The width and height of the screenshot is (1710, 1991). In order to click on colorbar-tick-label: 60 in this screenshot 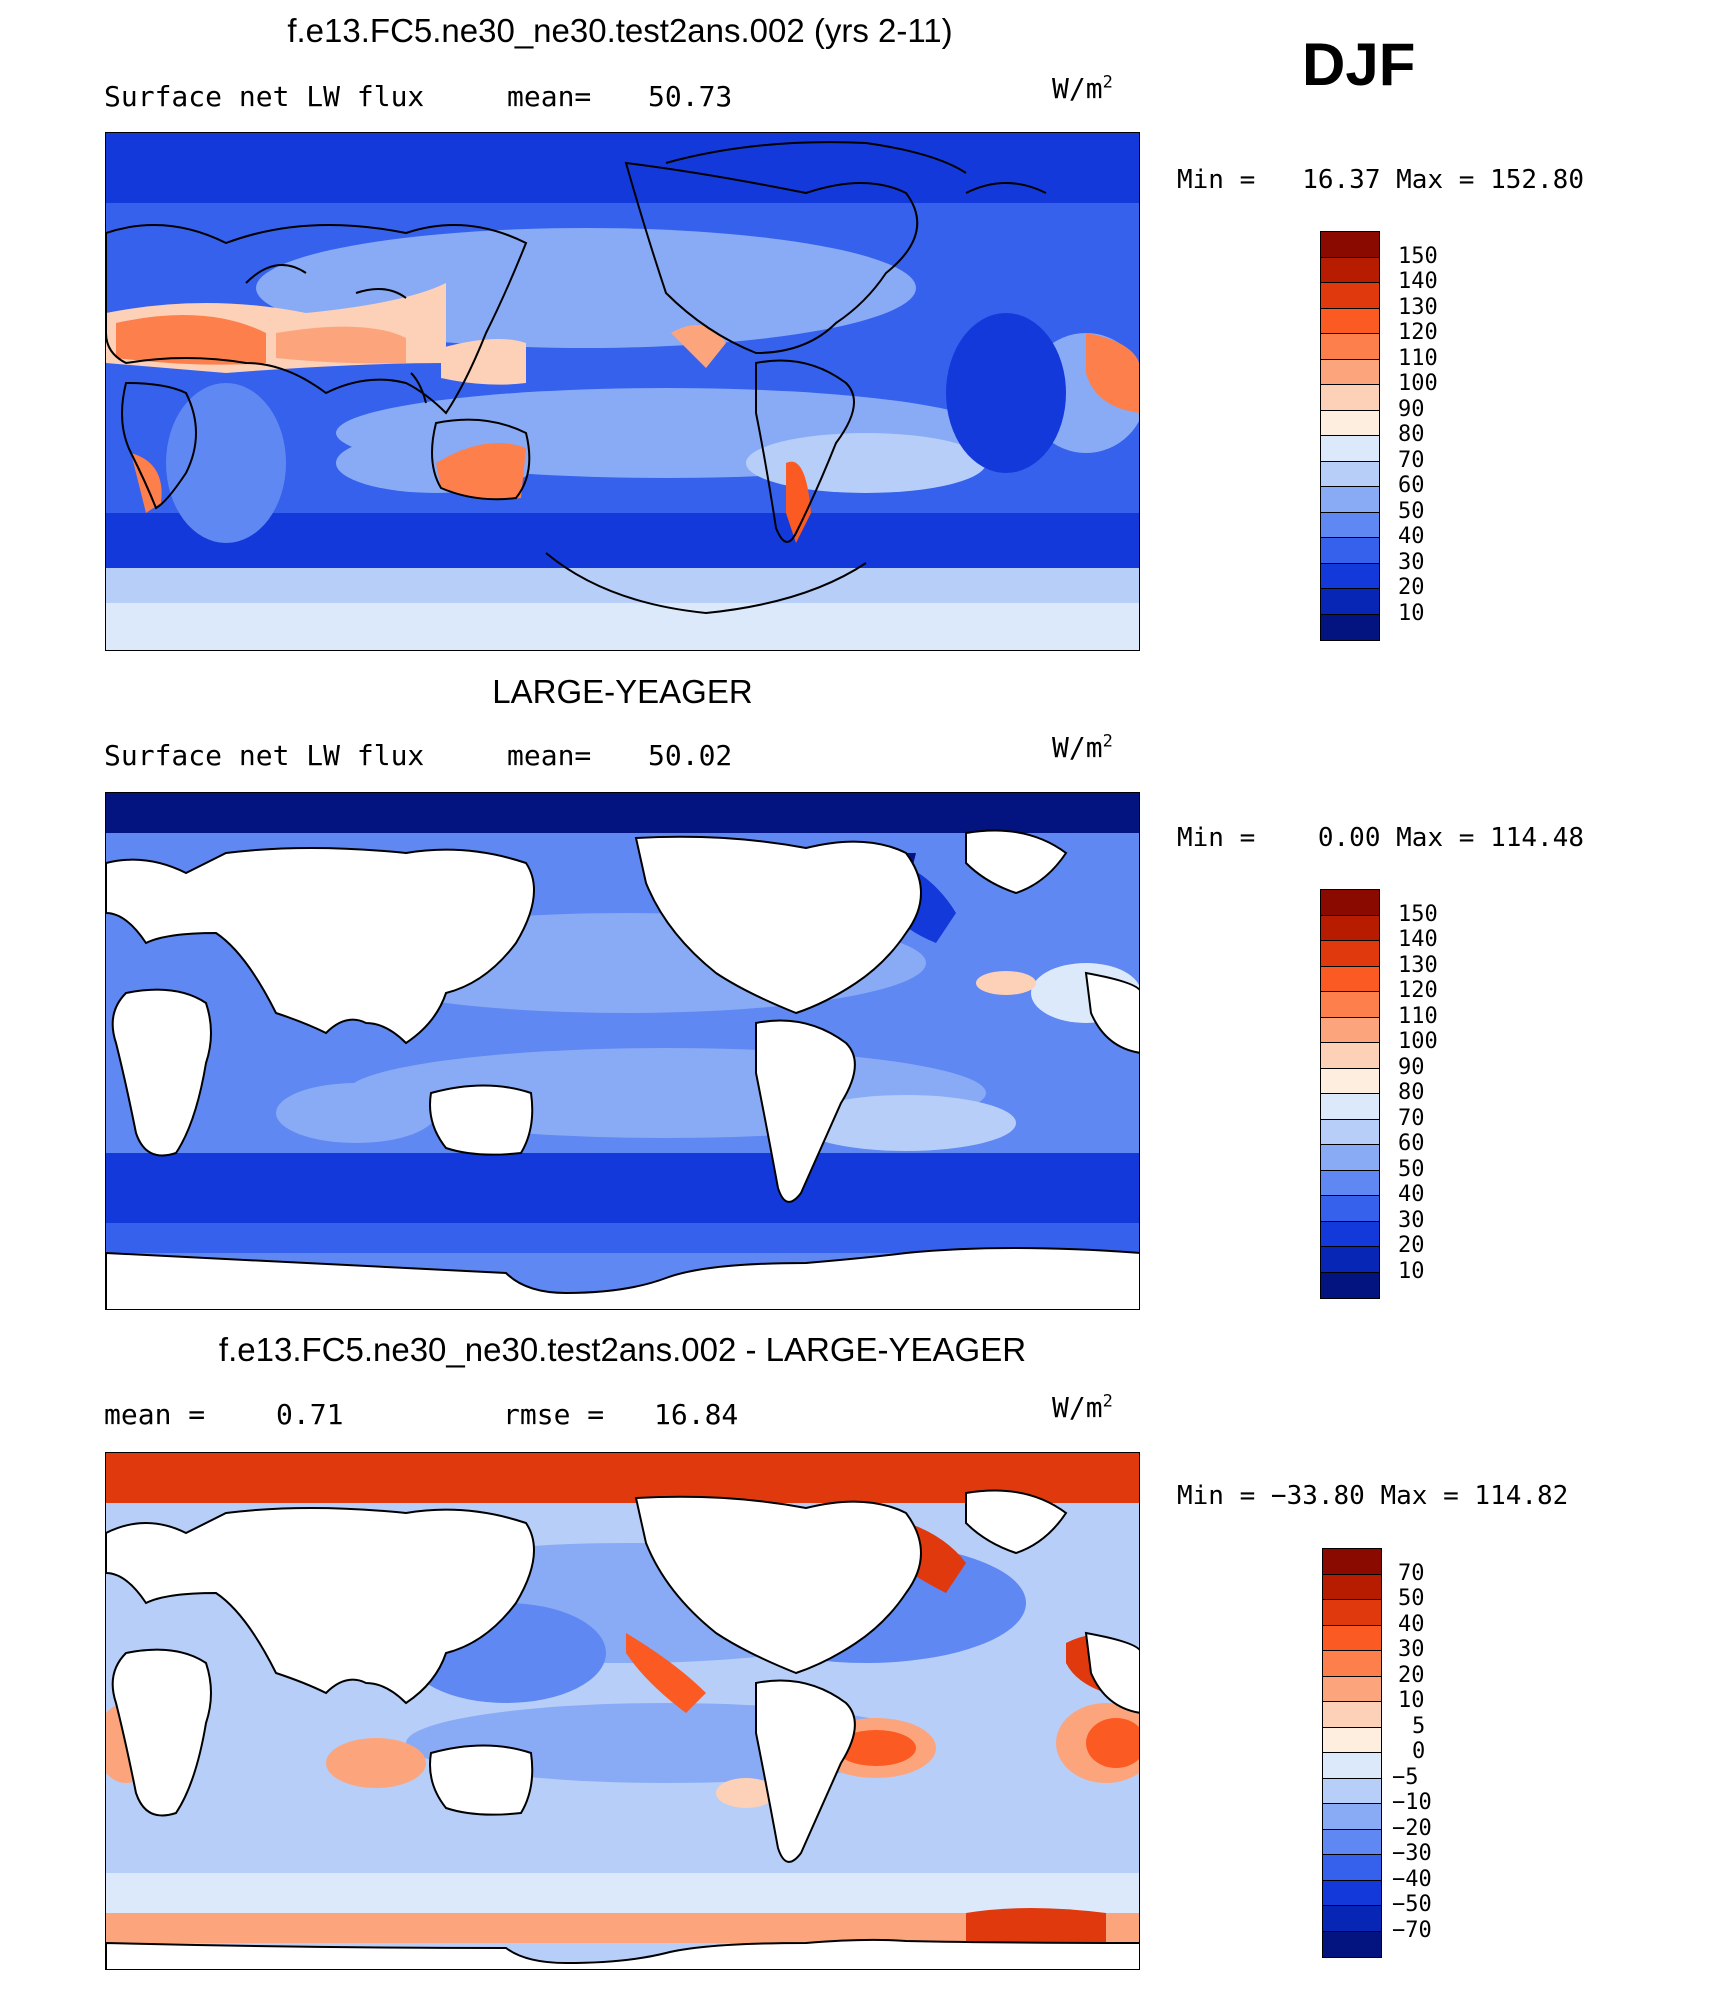, I will do `click(1411, 1143)`.